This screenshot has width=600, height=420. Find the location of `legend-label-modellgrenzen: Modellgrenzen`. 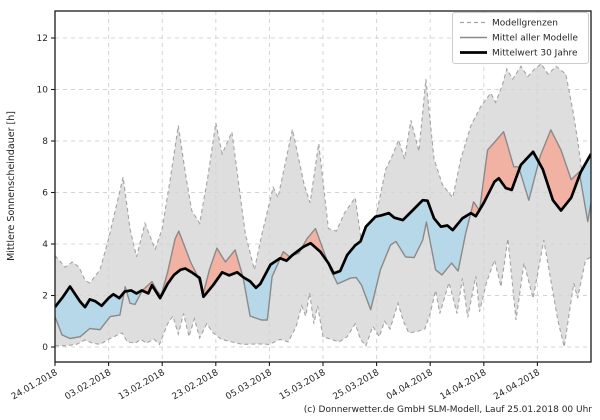

legend-label-modellgrenzen: Modellgrenzen is located at coordinates (525, 24).